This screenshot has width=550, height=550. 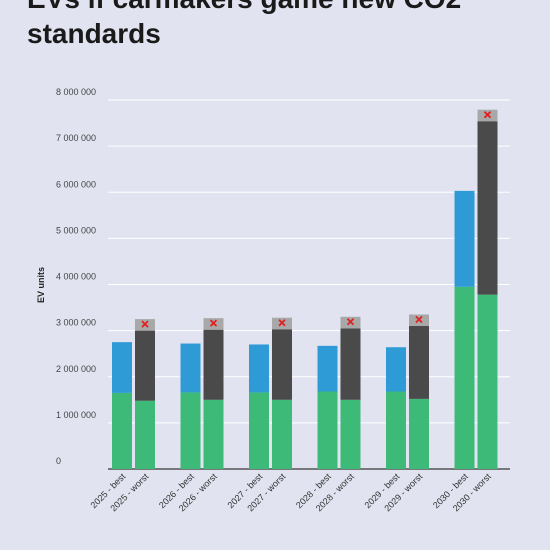 I want to click on chart-title-line-1: EVs if carmakers game new CO2, so click(x=244, y=6).